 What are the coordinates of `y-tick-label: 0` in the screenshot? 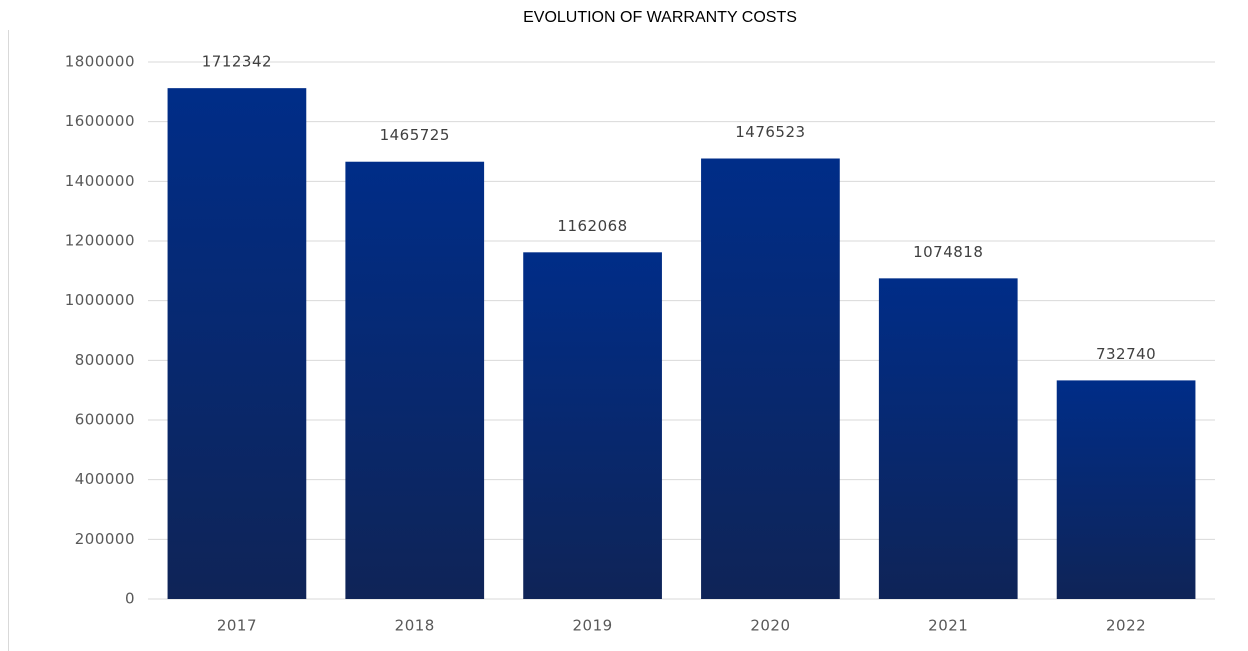 It's located at (130, 599).